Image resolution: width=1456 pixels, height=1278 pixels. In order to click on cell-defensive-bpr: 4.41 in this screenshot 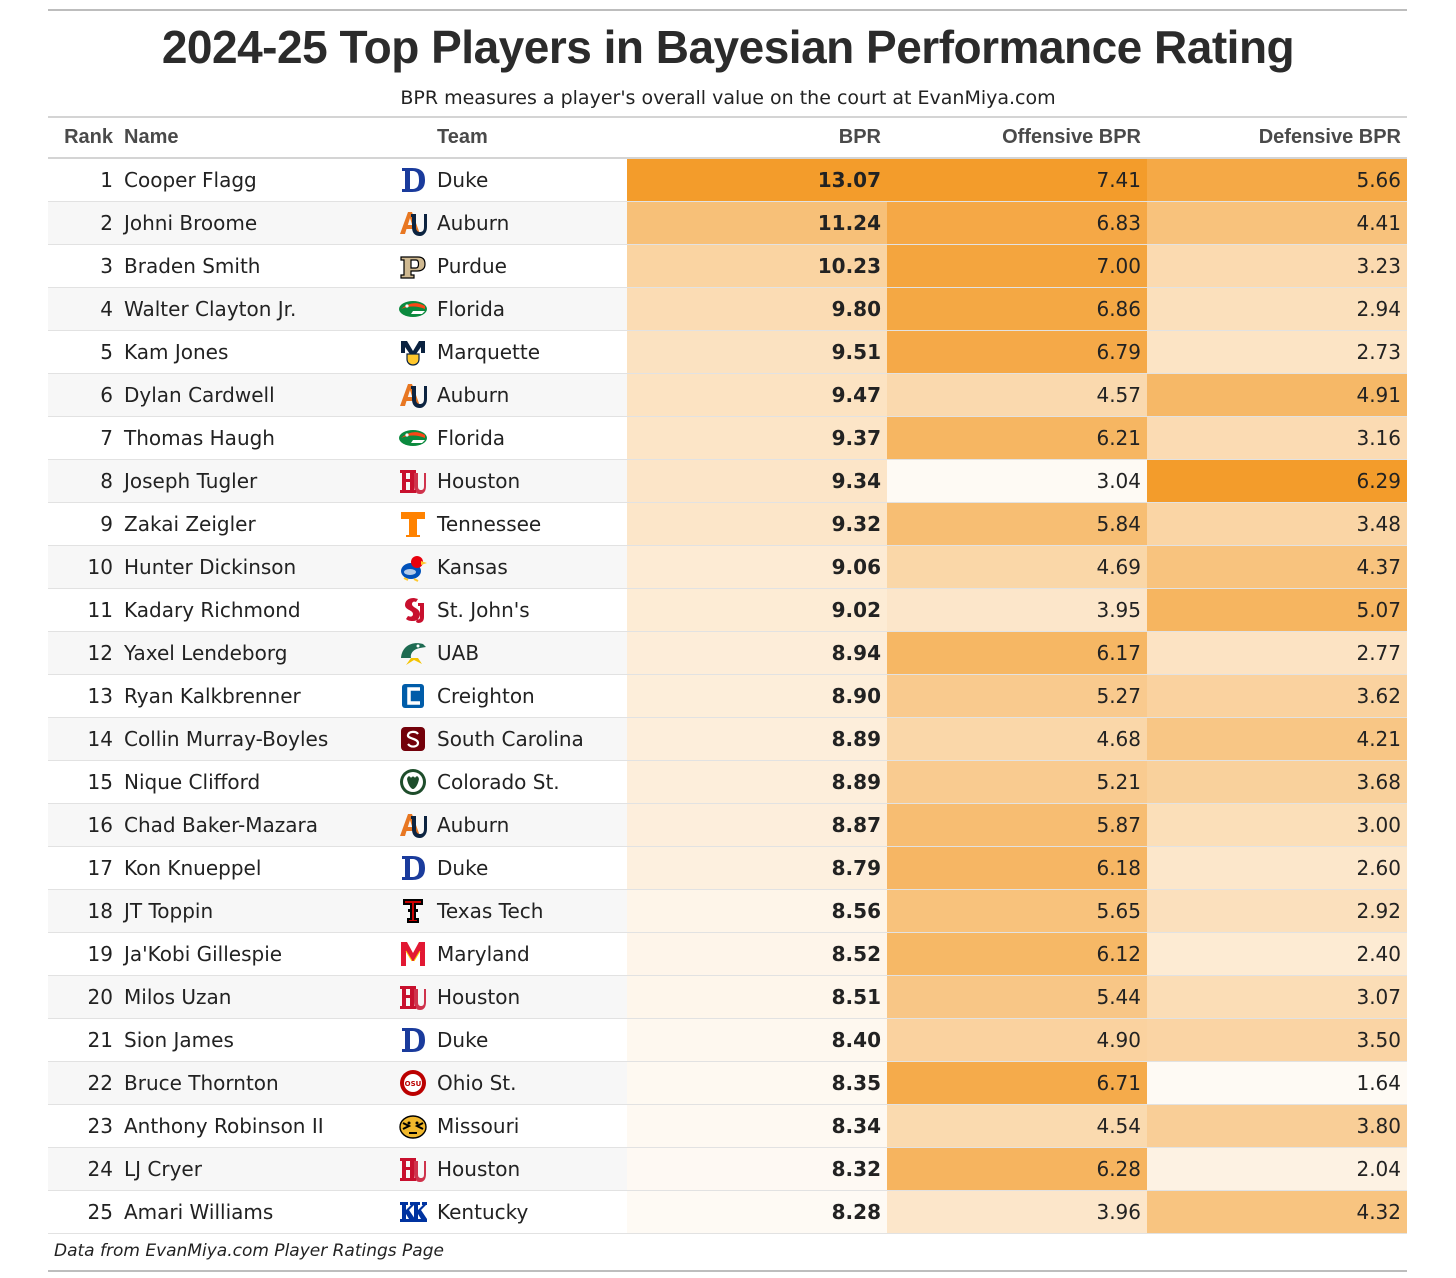, I will do `click(1277, 222)`.